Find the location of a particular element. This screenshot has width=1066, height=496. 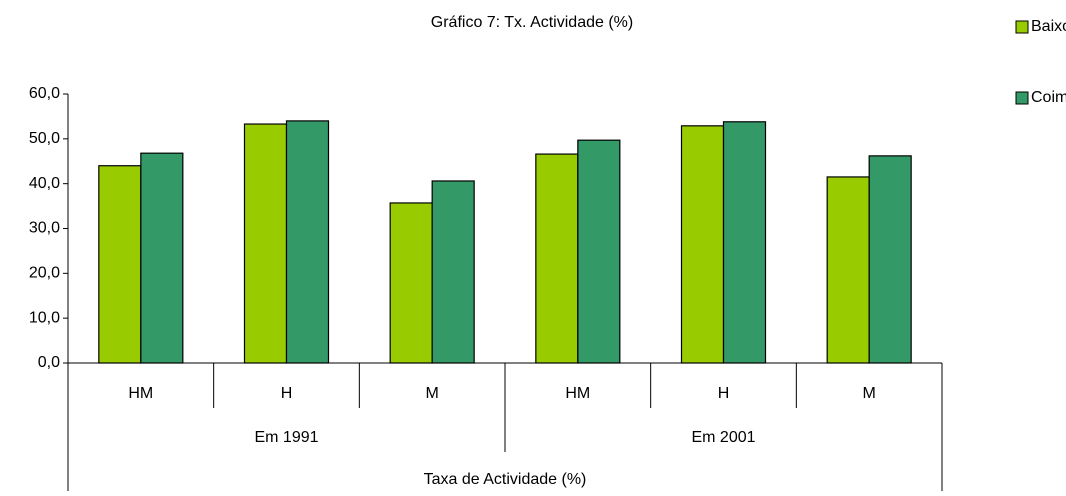

group-label: Em 1991 is located at coordinates (286, 437).